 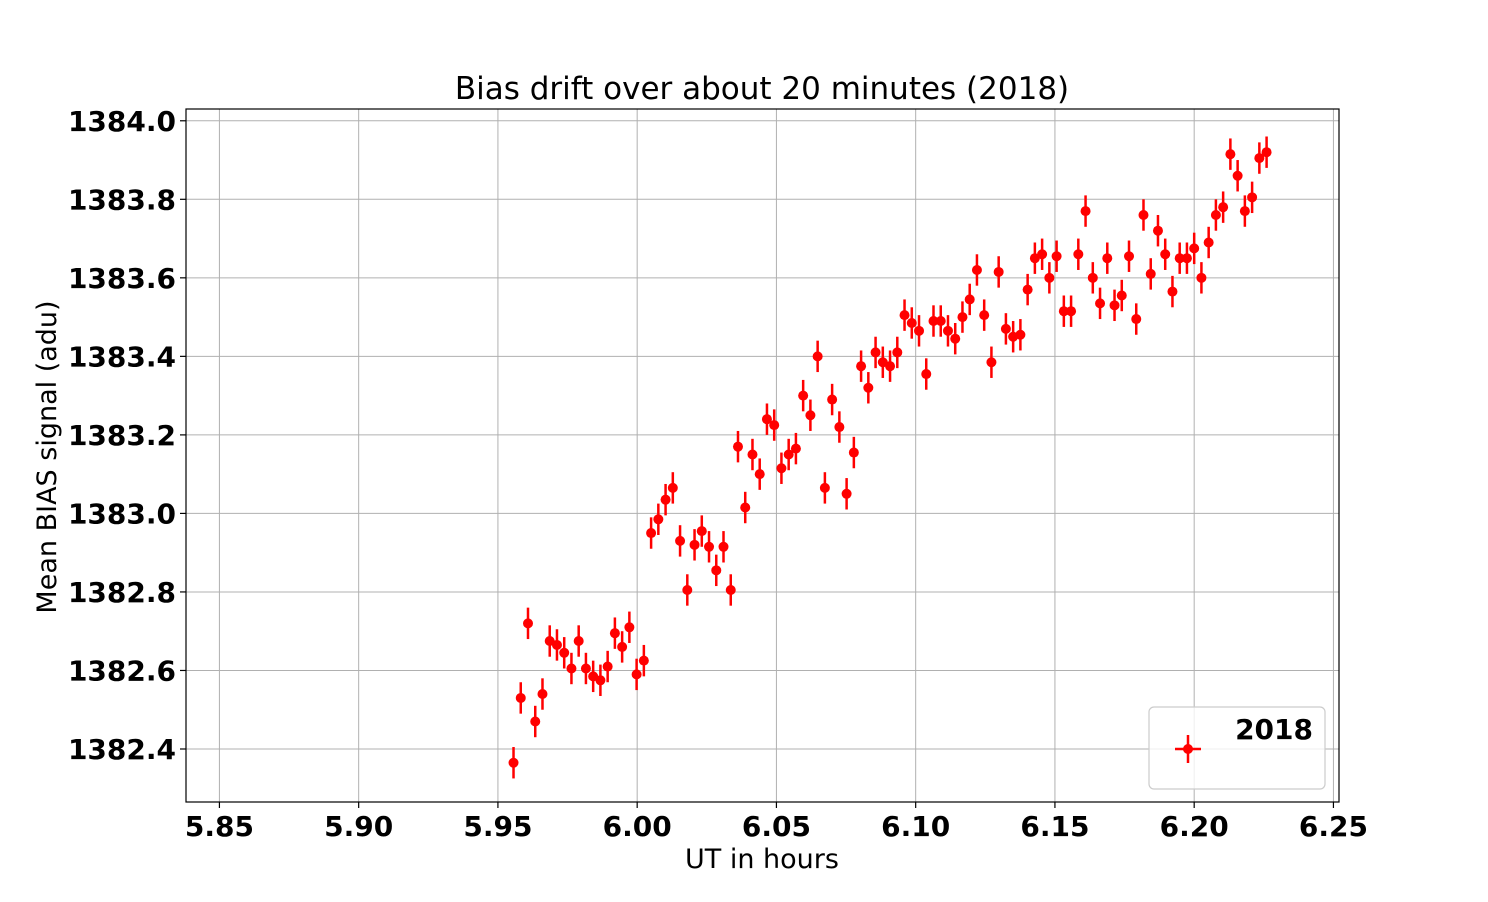 I want to click on x-tick-label: 6.15, so click(x=1054, y=826).